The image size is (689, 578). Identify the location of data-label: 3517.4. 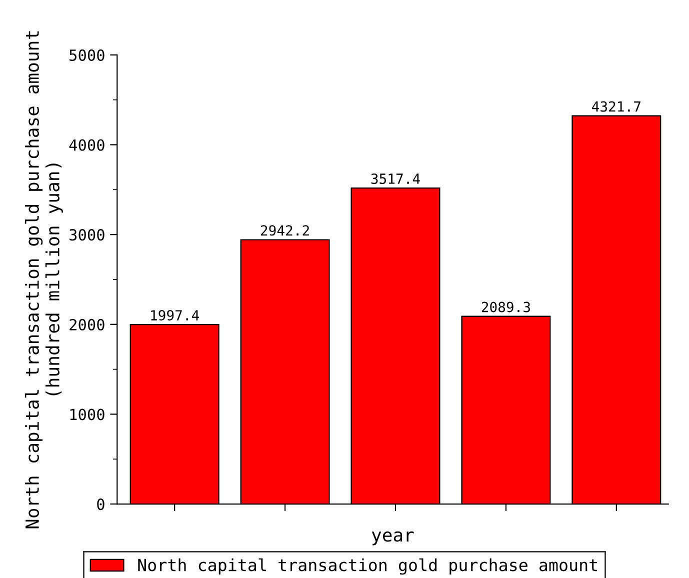
(395, 178).